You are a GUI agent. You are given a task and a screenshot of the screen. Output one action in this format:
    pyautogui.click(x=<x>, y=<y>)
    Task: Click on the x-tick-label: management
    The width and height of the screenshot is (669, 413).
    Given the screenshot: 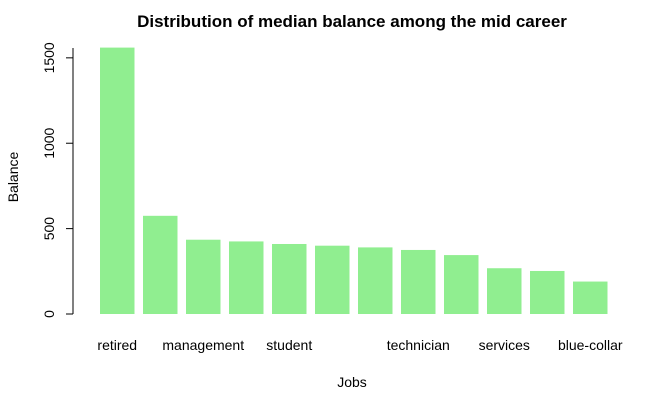 What is the action you would take?
    pyautogui.click(x=203, y=345)
    